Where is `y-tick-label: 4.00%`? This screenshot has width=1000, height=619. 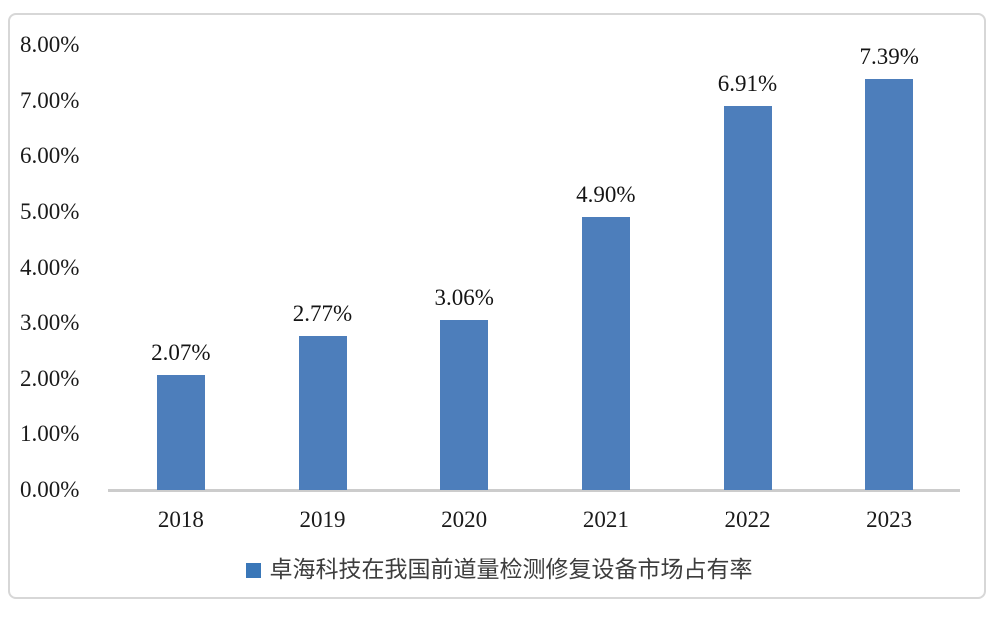 y-tick-label: 4.00% is located at coordinates (50, 267).